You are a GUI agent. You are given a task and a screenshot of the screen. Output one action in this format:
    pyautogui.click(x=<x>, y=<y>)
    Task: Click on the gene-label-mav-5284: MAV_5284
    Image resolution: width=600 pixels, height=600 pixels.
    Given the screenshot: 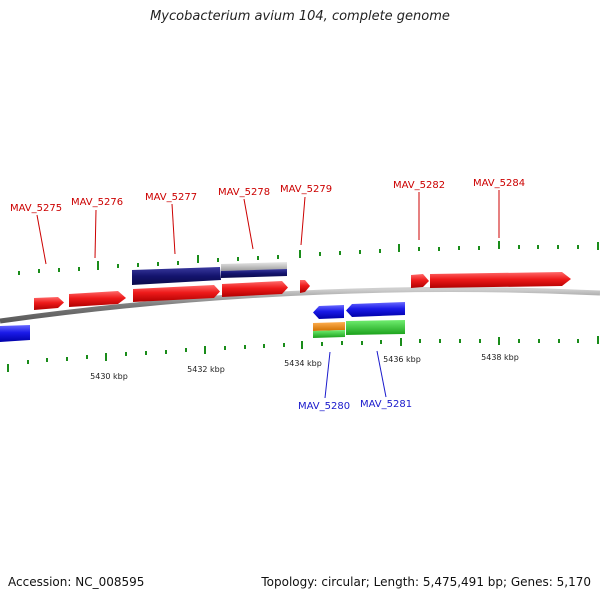 What is the action you would take?
    pyautogui.click(x=499, y=183)
    